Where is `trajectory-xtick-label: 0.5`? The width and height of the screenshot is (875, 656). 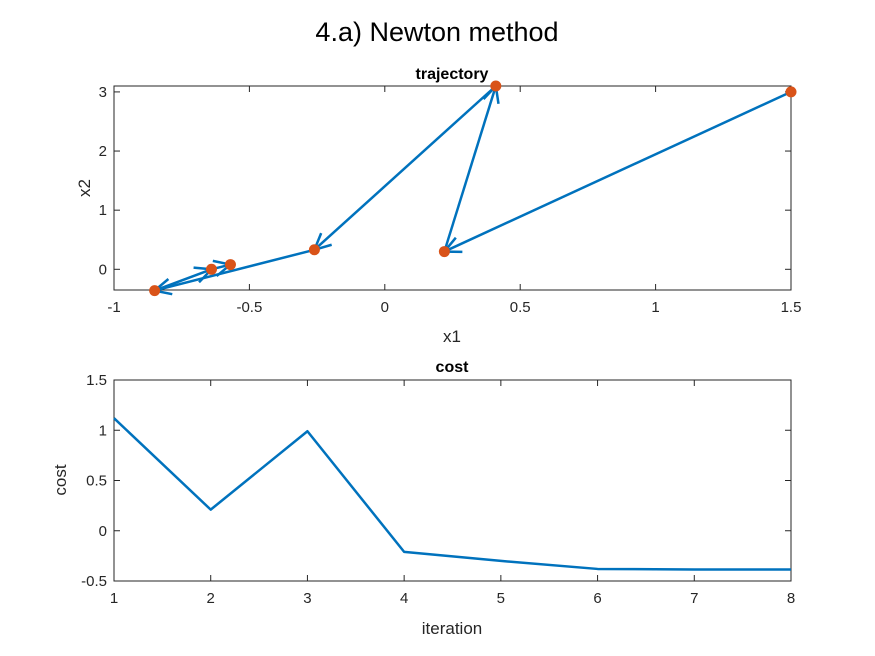 trajectory-xtick-label: 0.5 is located at coordinates (520, 307).